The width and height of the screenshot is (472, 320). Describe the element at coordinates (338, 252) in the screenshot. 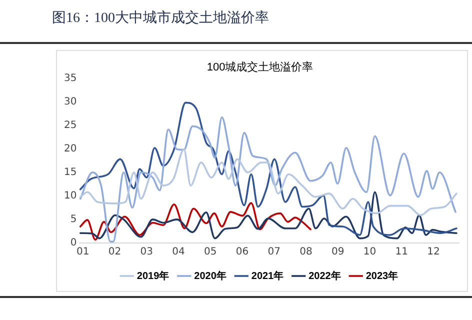

I see `x-tick-label: 09` at that location.